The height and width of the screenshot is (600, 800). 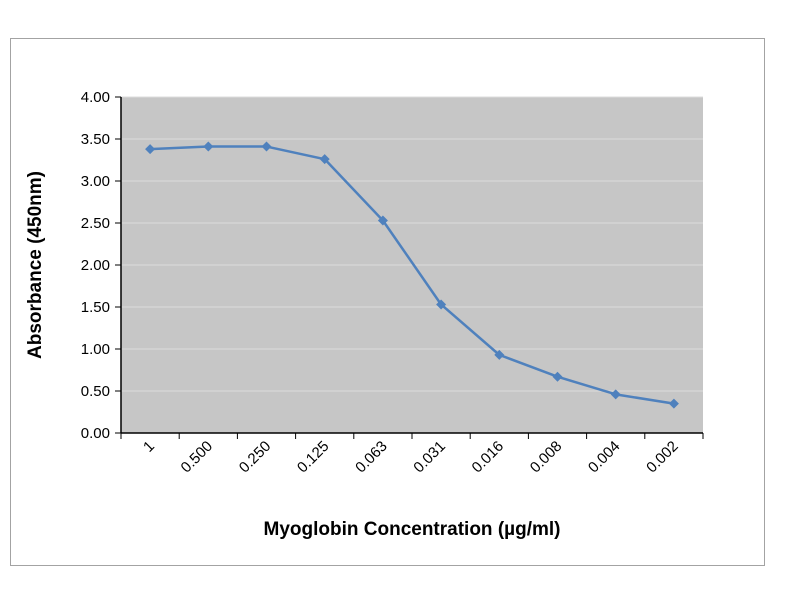 What do you see at coordinates (95, 97) in the screenshot?
I see `y-tick-label: 4.00` at bounding box center [95, 97].